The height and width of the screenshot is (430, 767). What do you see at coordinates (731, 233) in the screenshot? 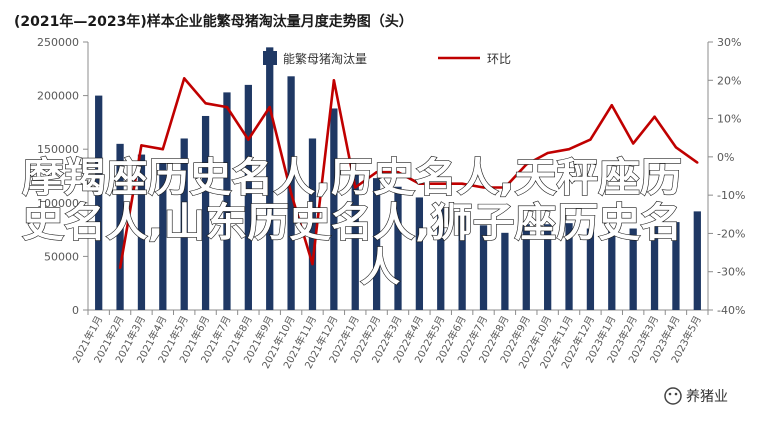
I see `y-right-tick-label: -20%` at bounding box center [731, 233].